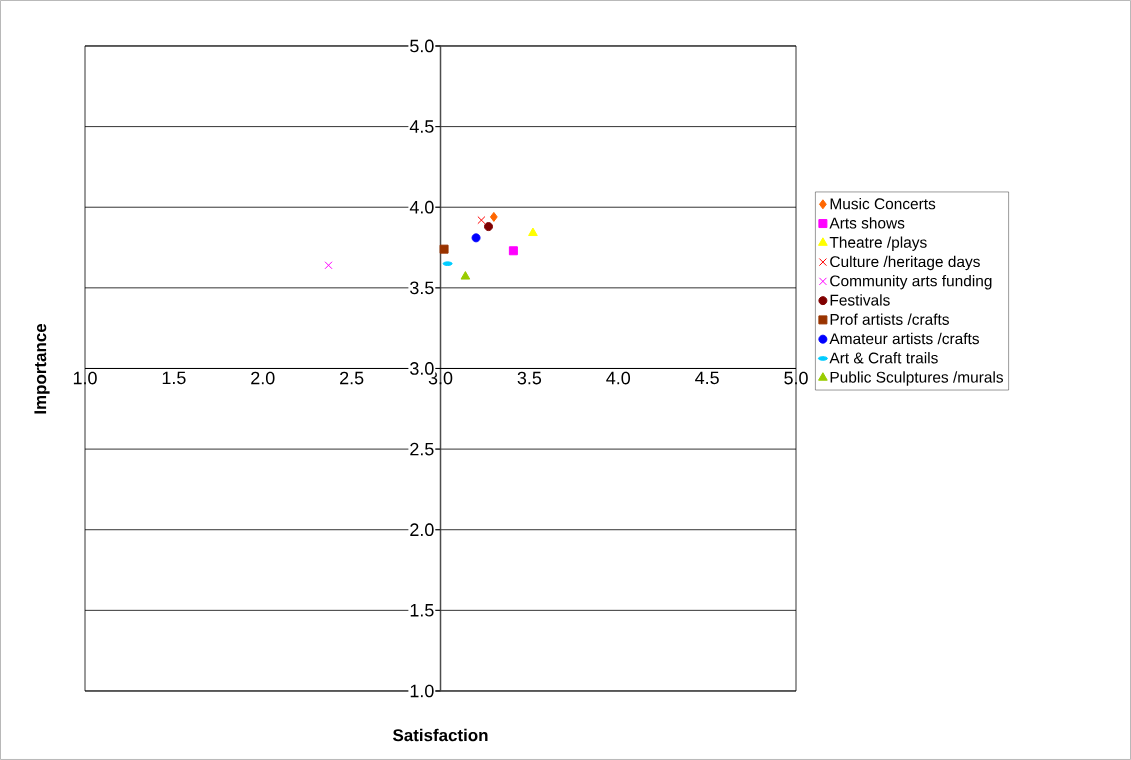 The height and width of the screenshot is (760, 1131). I want to click on y-tick-label: 5.0, so click(422, 46).